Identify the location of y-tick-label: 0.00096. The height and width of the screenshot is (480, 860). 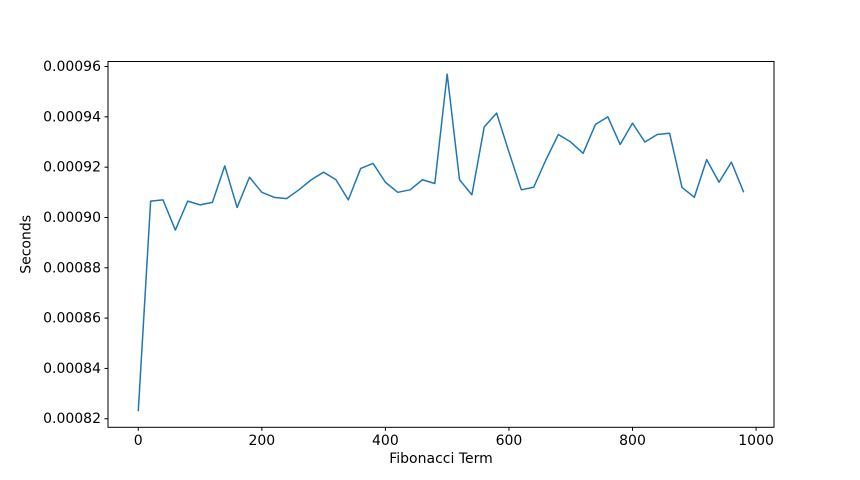
(72, 67).